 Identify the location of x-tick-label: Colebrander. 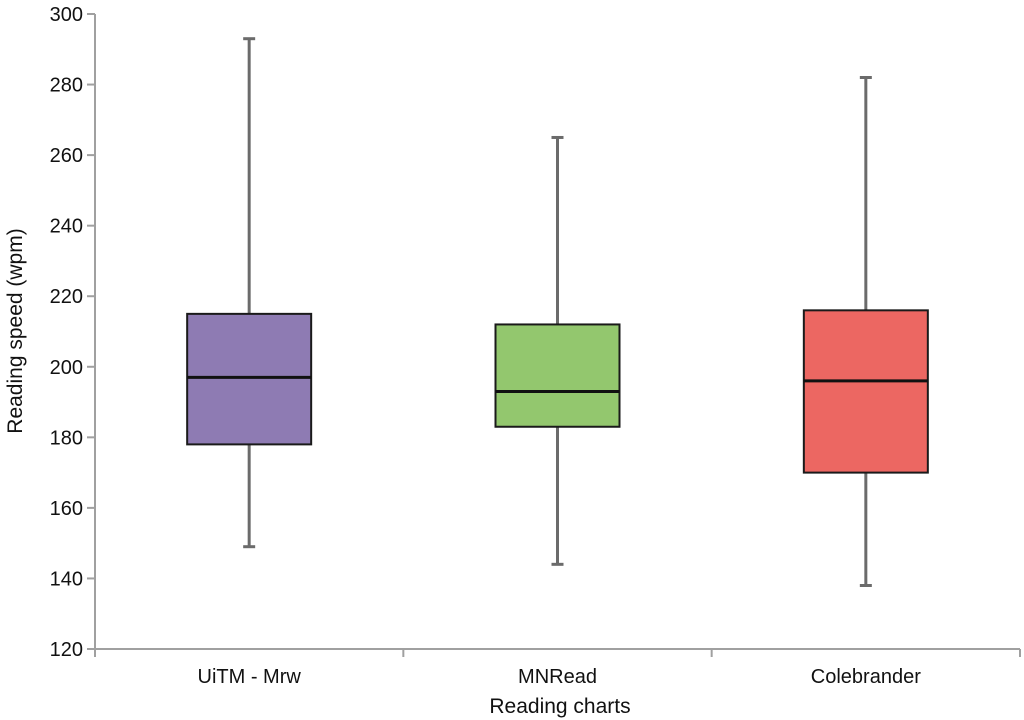
(866, 677).